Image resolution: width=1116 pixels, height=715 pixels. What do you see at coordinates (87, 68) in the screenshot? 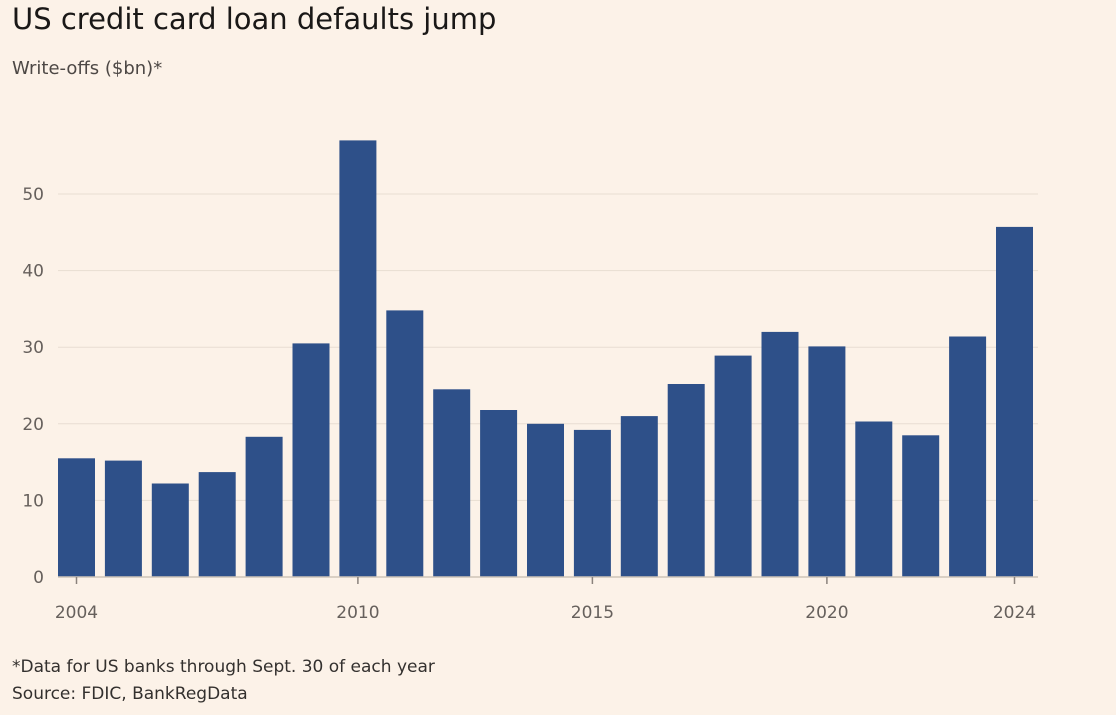
I see `chart-subtitle: Write-offs ($bn)*` at bounding box center [87, 68].